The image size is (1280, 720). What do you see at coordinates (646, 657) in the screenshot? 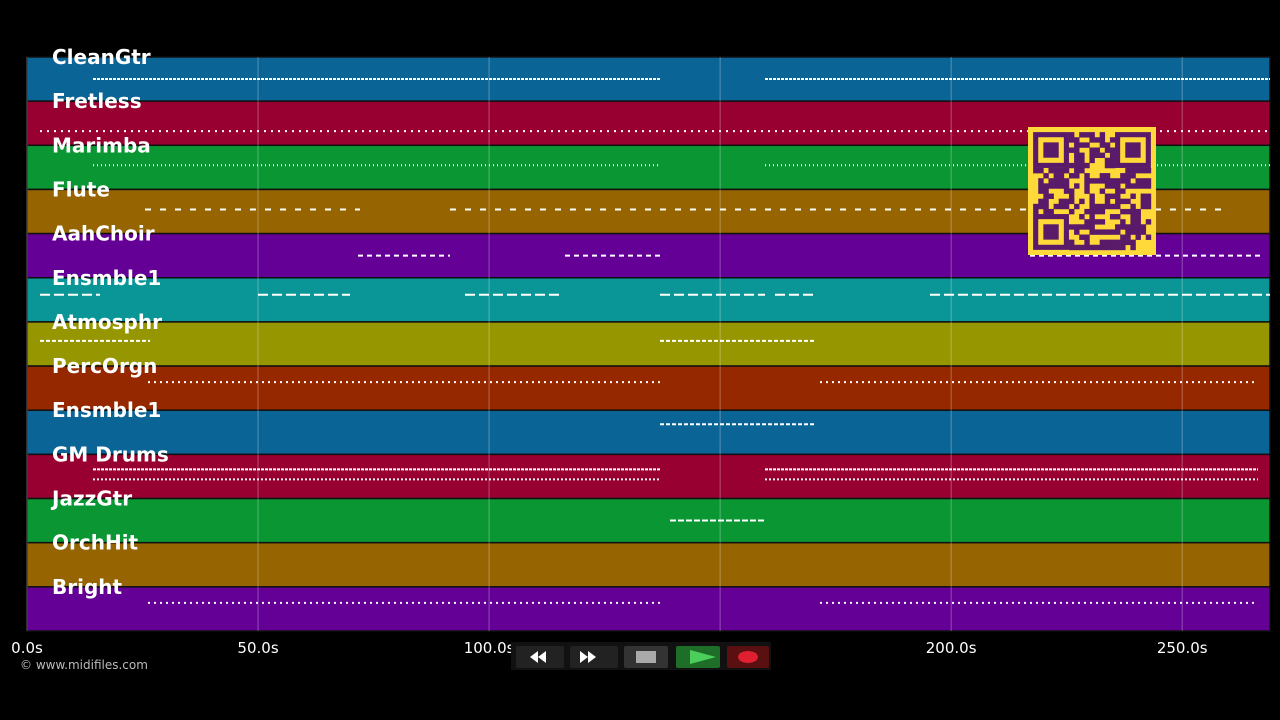
I see `stop-button` at bounding box center [646, 657].